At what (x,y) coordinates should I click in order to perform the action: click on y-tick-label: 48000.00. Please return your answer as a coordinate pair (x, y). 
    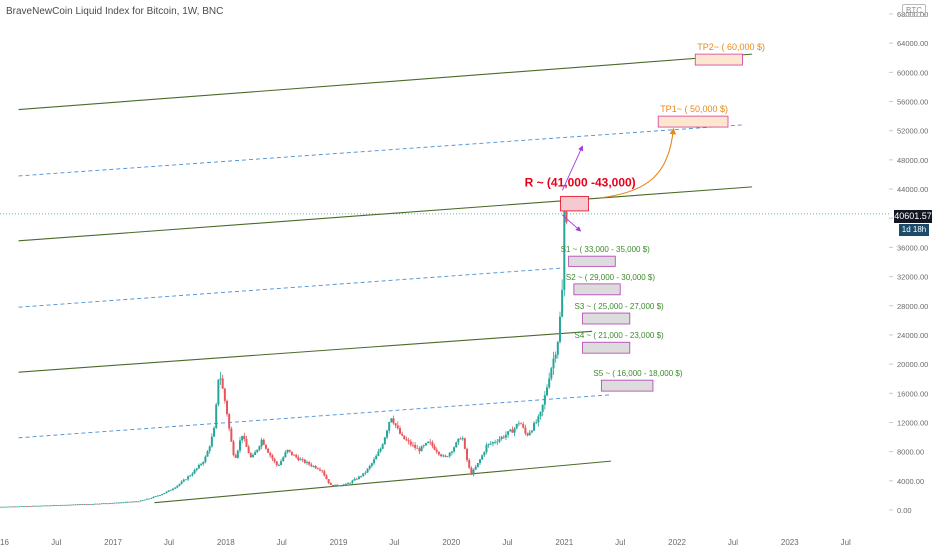
    Looking at the image, I should click on (912, 160).